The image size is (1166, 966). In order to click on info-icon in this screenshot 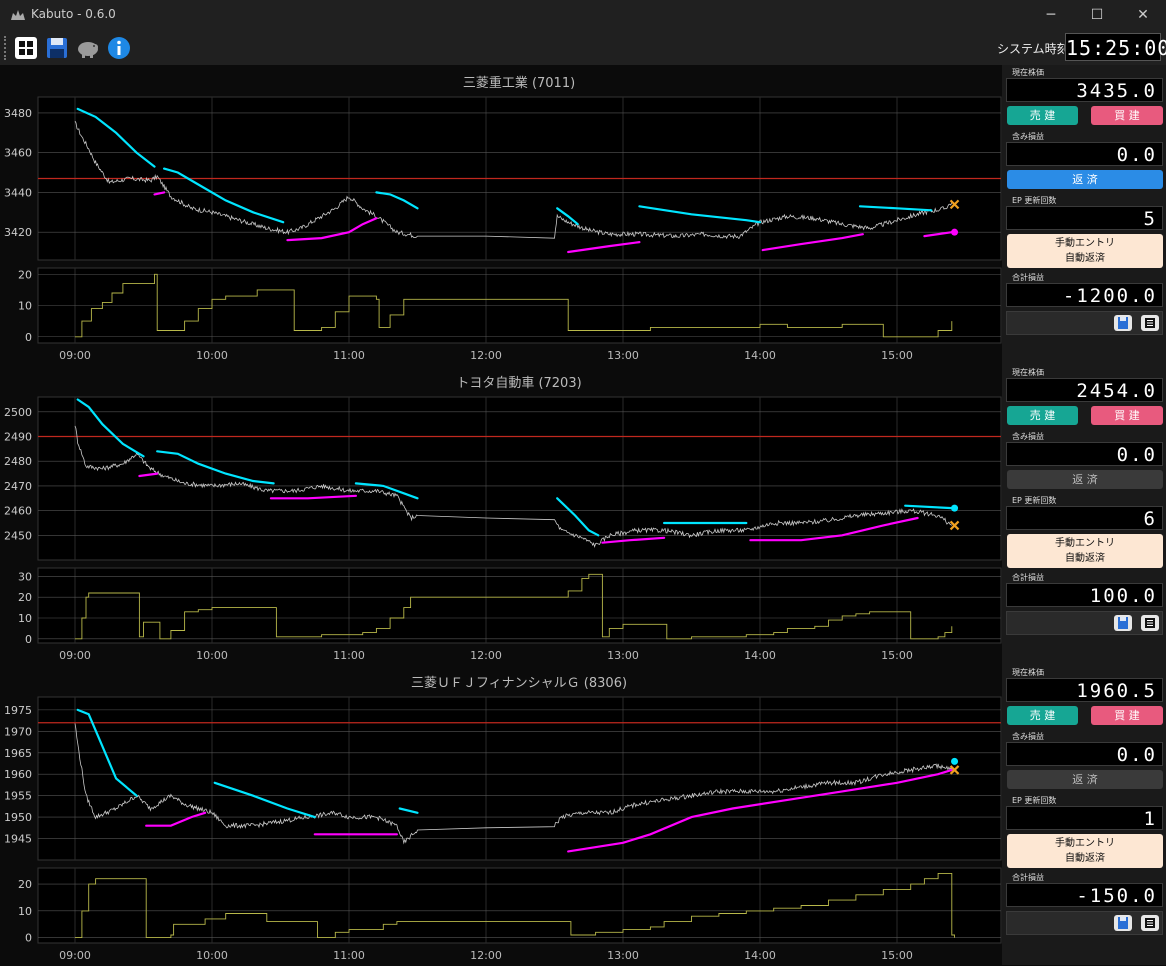, I will do `click(119, 48)`.